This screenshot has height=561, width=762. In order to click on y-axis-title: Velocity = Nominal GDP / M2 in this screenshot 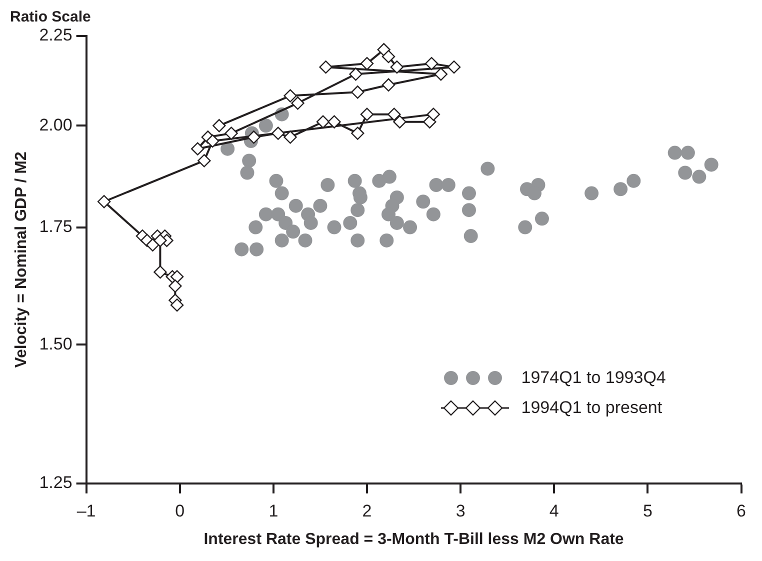, I will do `click(21, 259)`.